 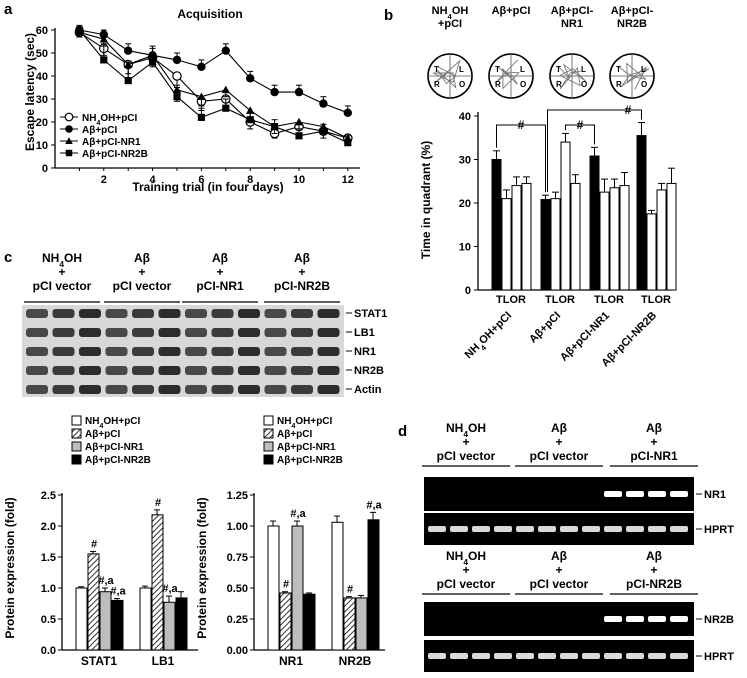 What do you see at coordinates (62, 260) in the screenshot?
I see `blot-group-header: NH4OH` at bounding box center [62, 260].